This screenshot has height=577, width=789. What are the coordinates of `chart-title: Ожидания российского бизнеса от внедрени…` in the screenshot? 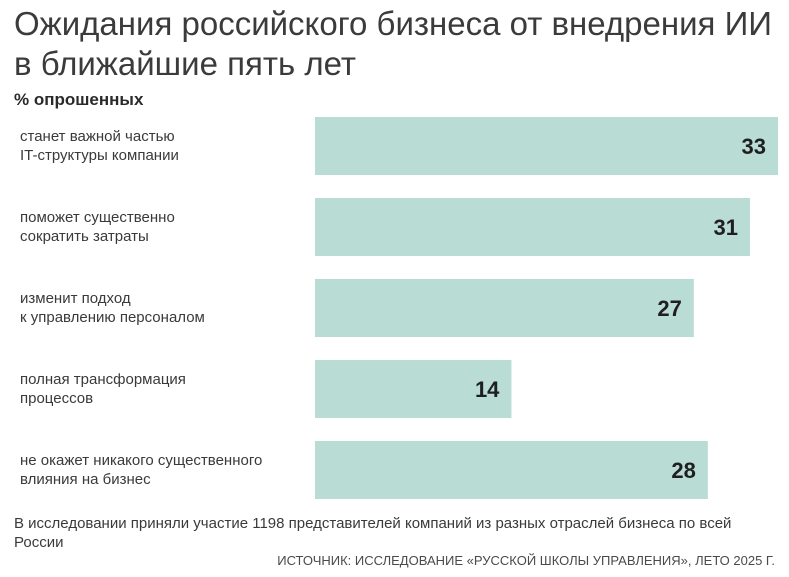 It's located at (393, 43).